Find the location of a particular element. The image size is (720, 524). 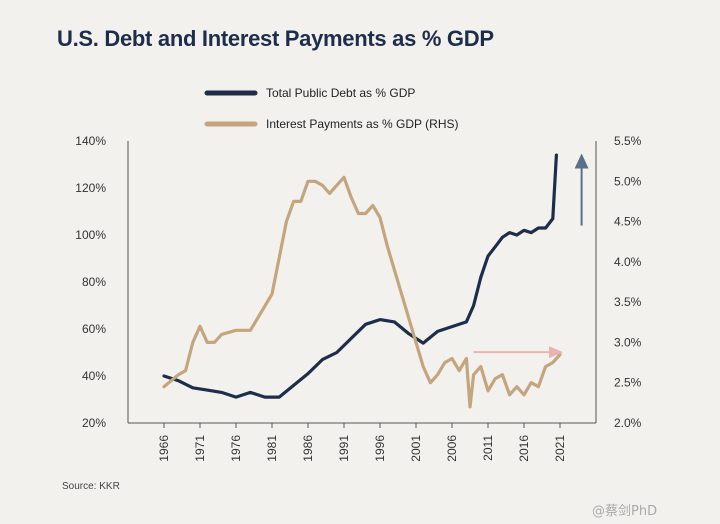

left-tick-label: 100% is located at coordinates (90, 235).